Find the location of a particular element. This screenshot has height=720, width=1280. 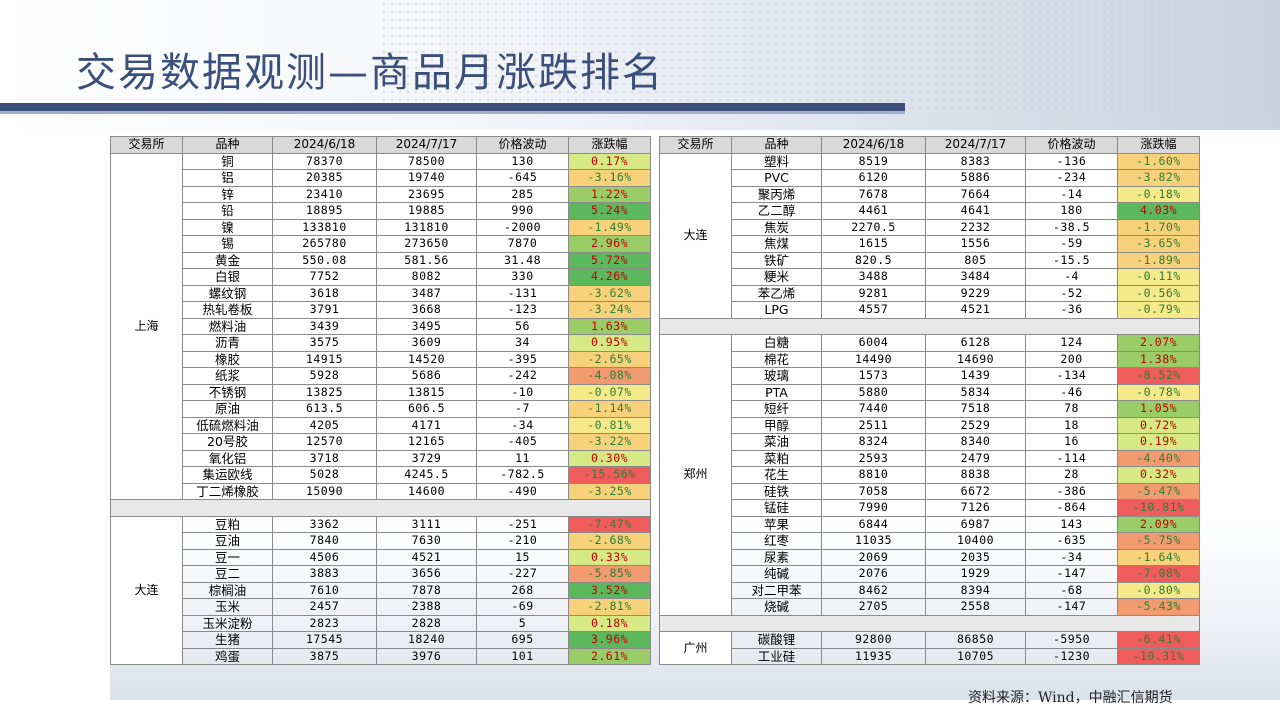

price-change-cell: -134 is located at coordinates (1071, 376).